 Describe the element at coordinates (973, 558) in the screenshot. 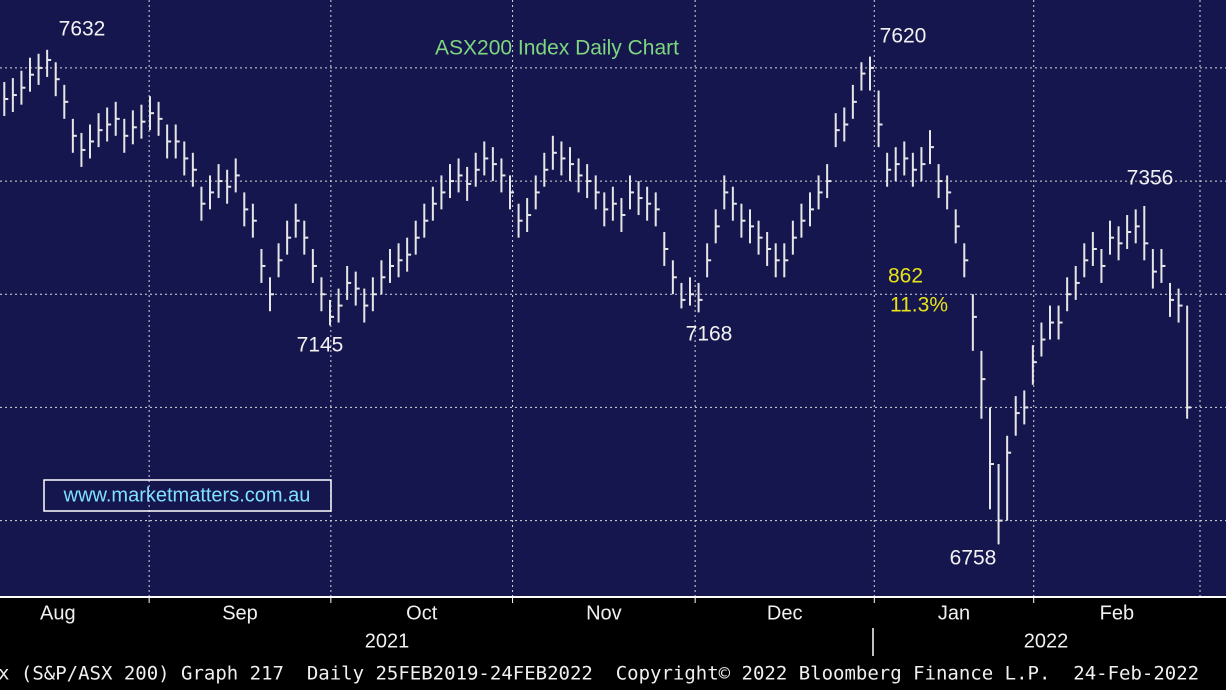

I see `annotation: 6758` at that location.